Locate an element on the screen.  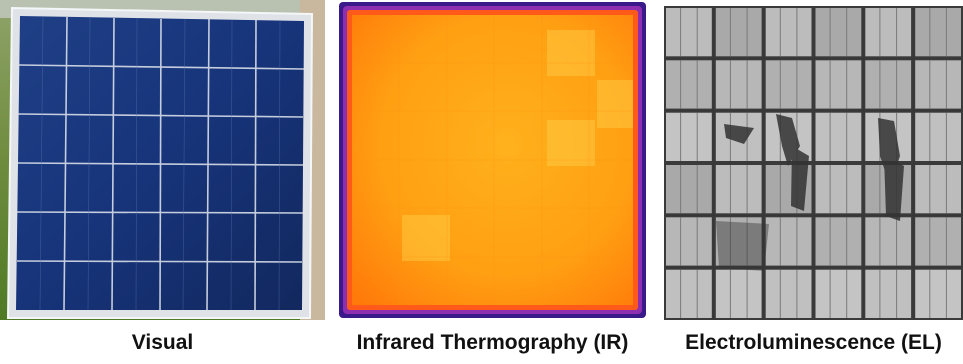
visual-caption: Visual is located at coordinates (162, 342).